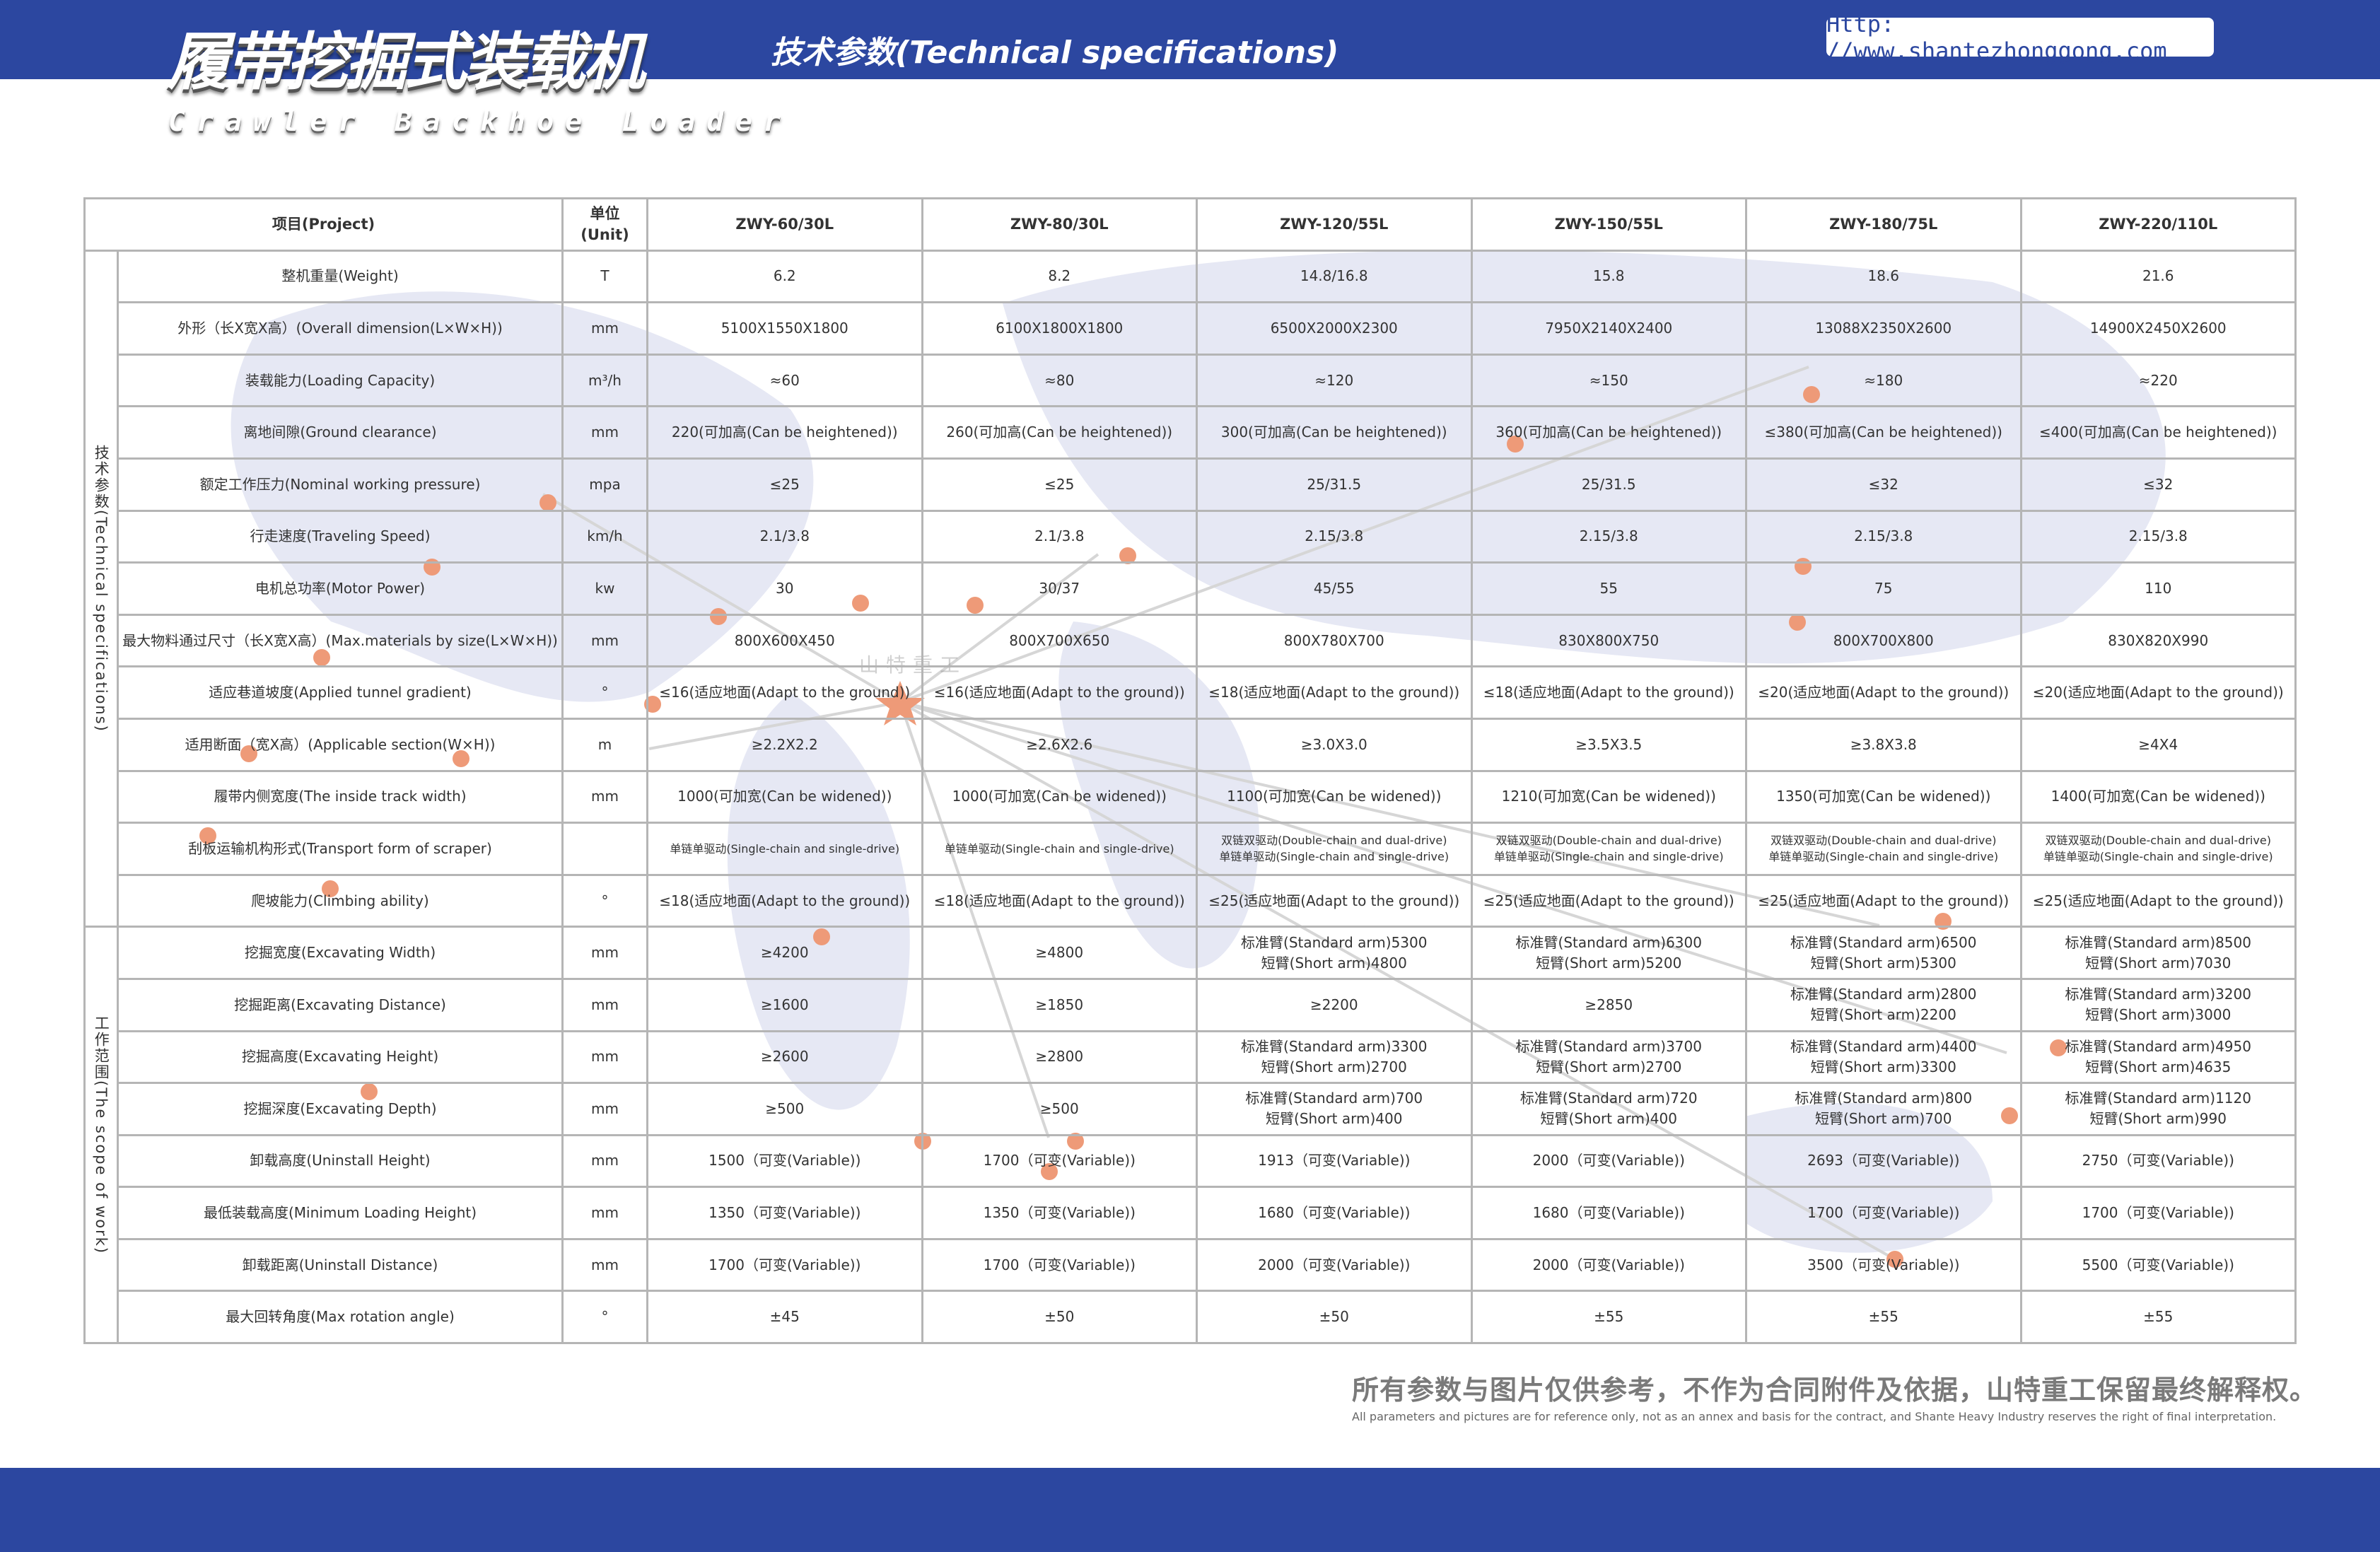 This screenshot has height=1552, width=2380. I want to click on row-value: ≥1600, so click(785, 1004).